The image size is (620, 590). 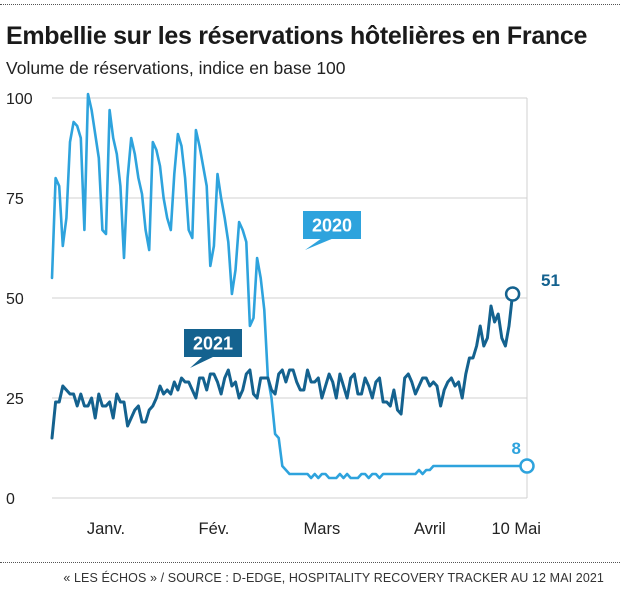 What do you see at coordinates (512, 294) in the screenshot?
I see `endpoint-marker-2021` at bounding box center [512, 294].